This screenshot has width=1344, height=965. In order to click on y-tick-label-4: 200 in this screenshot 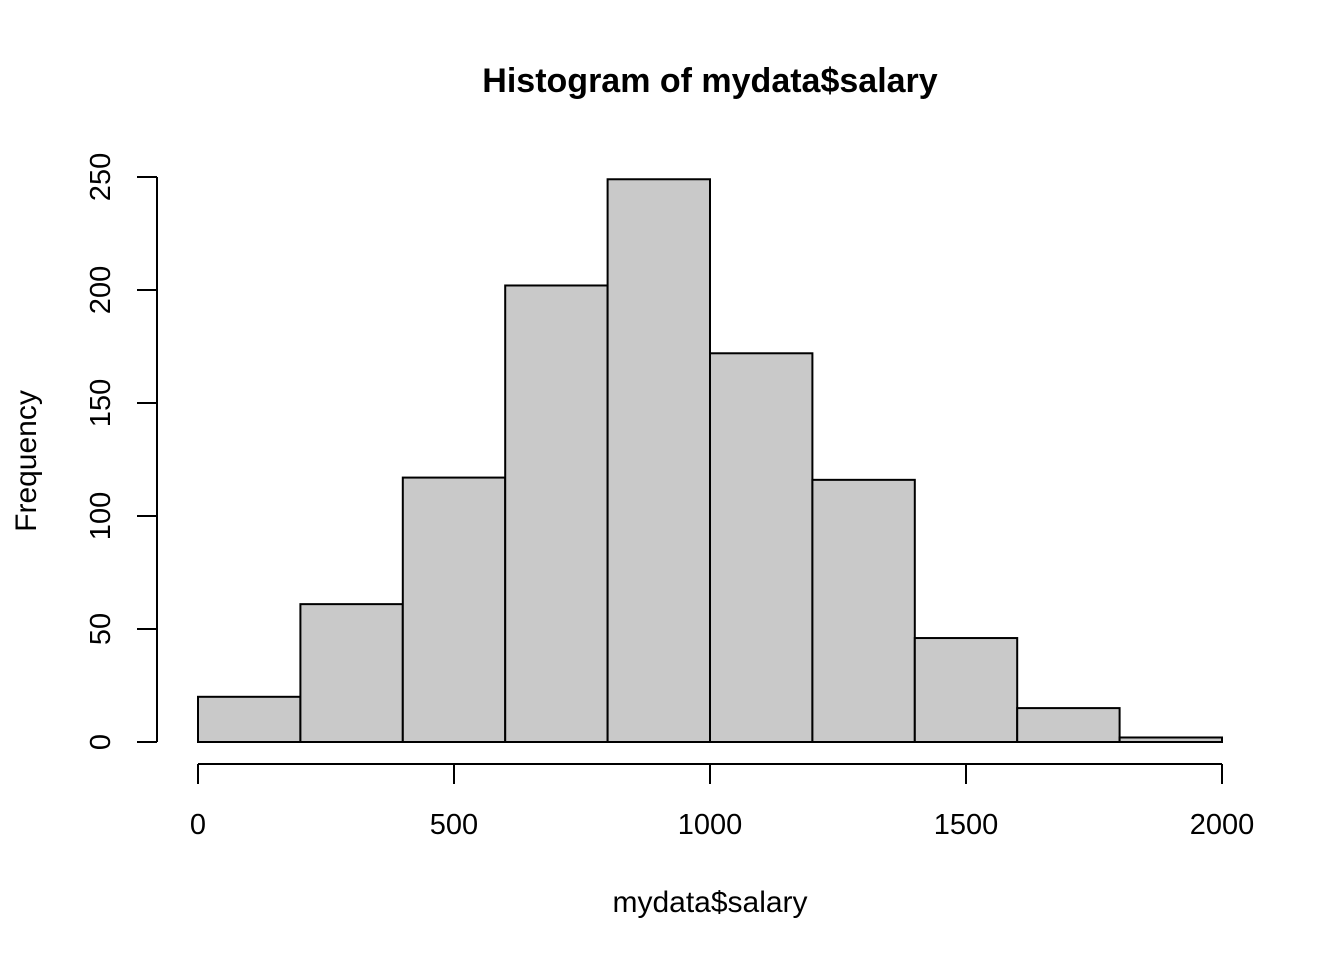, I will do `click(101, 290)`.